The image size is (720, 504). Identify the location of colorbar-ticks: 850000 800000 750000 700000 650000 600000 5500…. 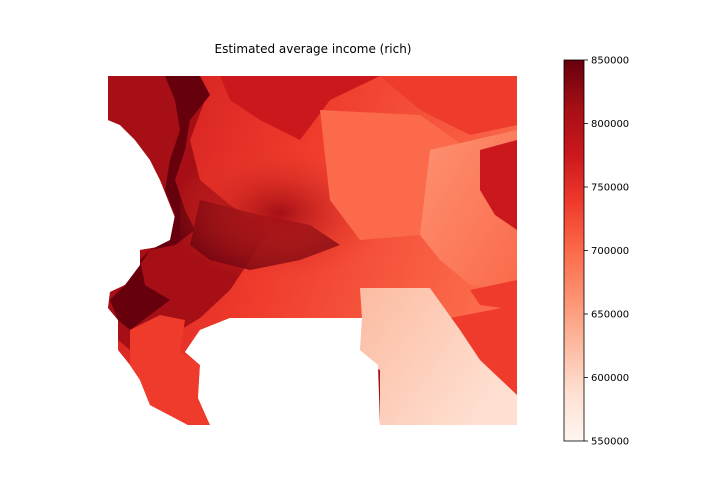
(606, 252).